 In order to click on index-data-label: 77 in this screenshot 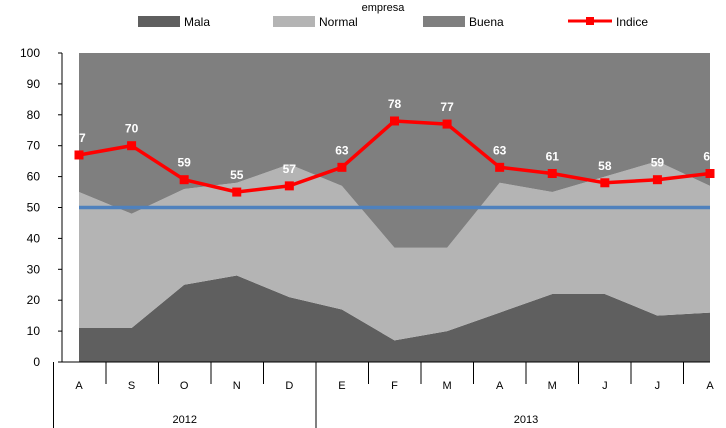, I will do `click(447, 107)`.